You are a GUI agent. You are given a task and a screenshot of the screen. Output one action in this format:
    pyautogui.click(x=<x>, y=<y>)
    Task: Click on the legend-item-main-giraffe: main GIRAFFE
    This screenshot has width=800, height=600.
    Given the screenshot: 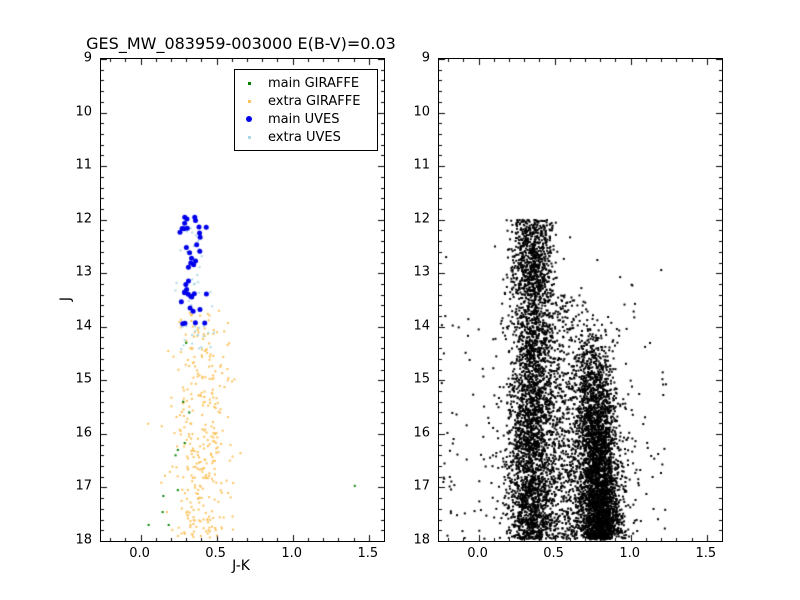 What is the action you would take?
    pyautogui.click(x=306, y=83)
    